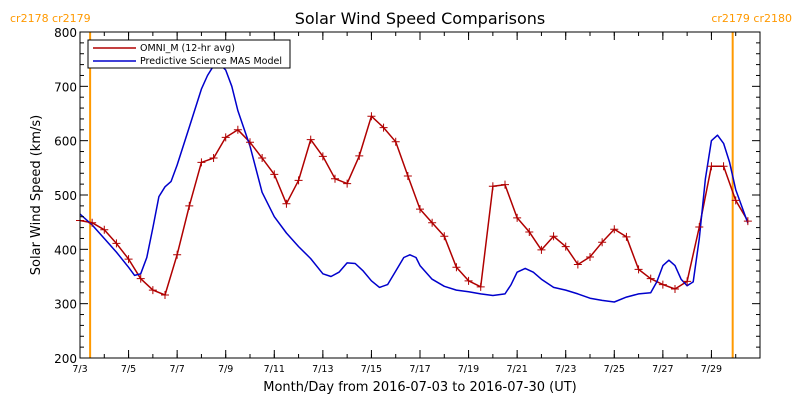  What do you see at coordinates (662, 369) in the screenshot?
I see `x-tick-label: 7/27` at bounding box center [662, 369].